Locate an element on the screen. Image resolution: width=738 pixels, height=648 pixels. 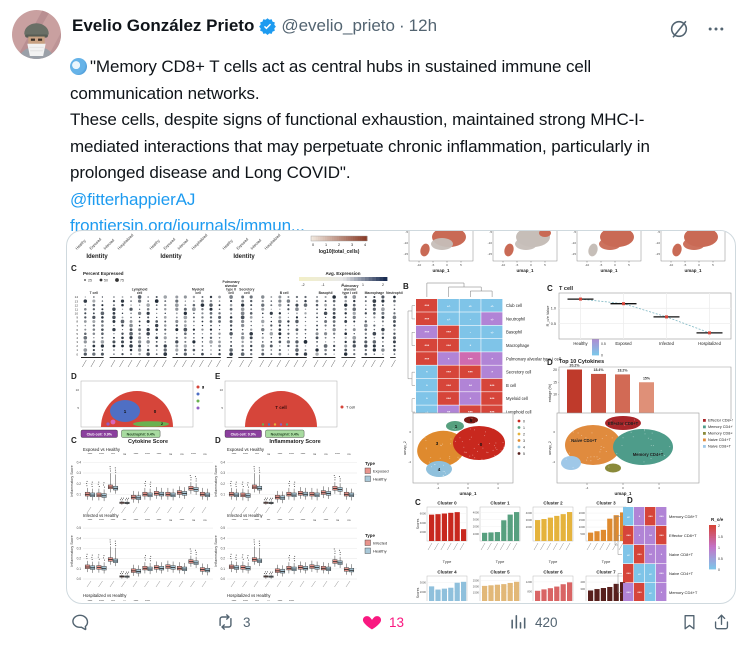
svg-text: -5 is located at coordinates (433, 265).